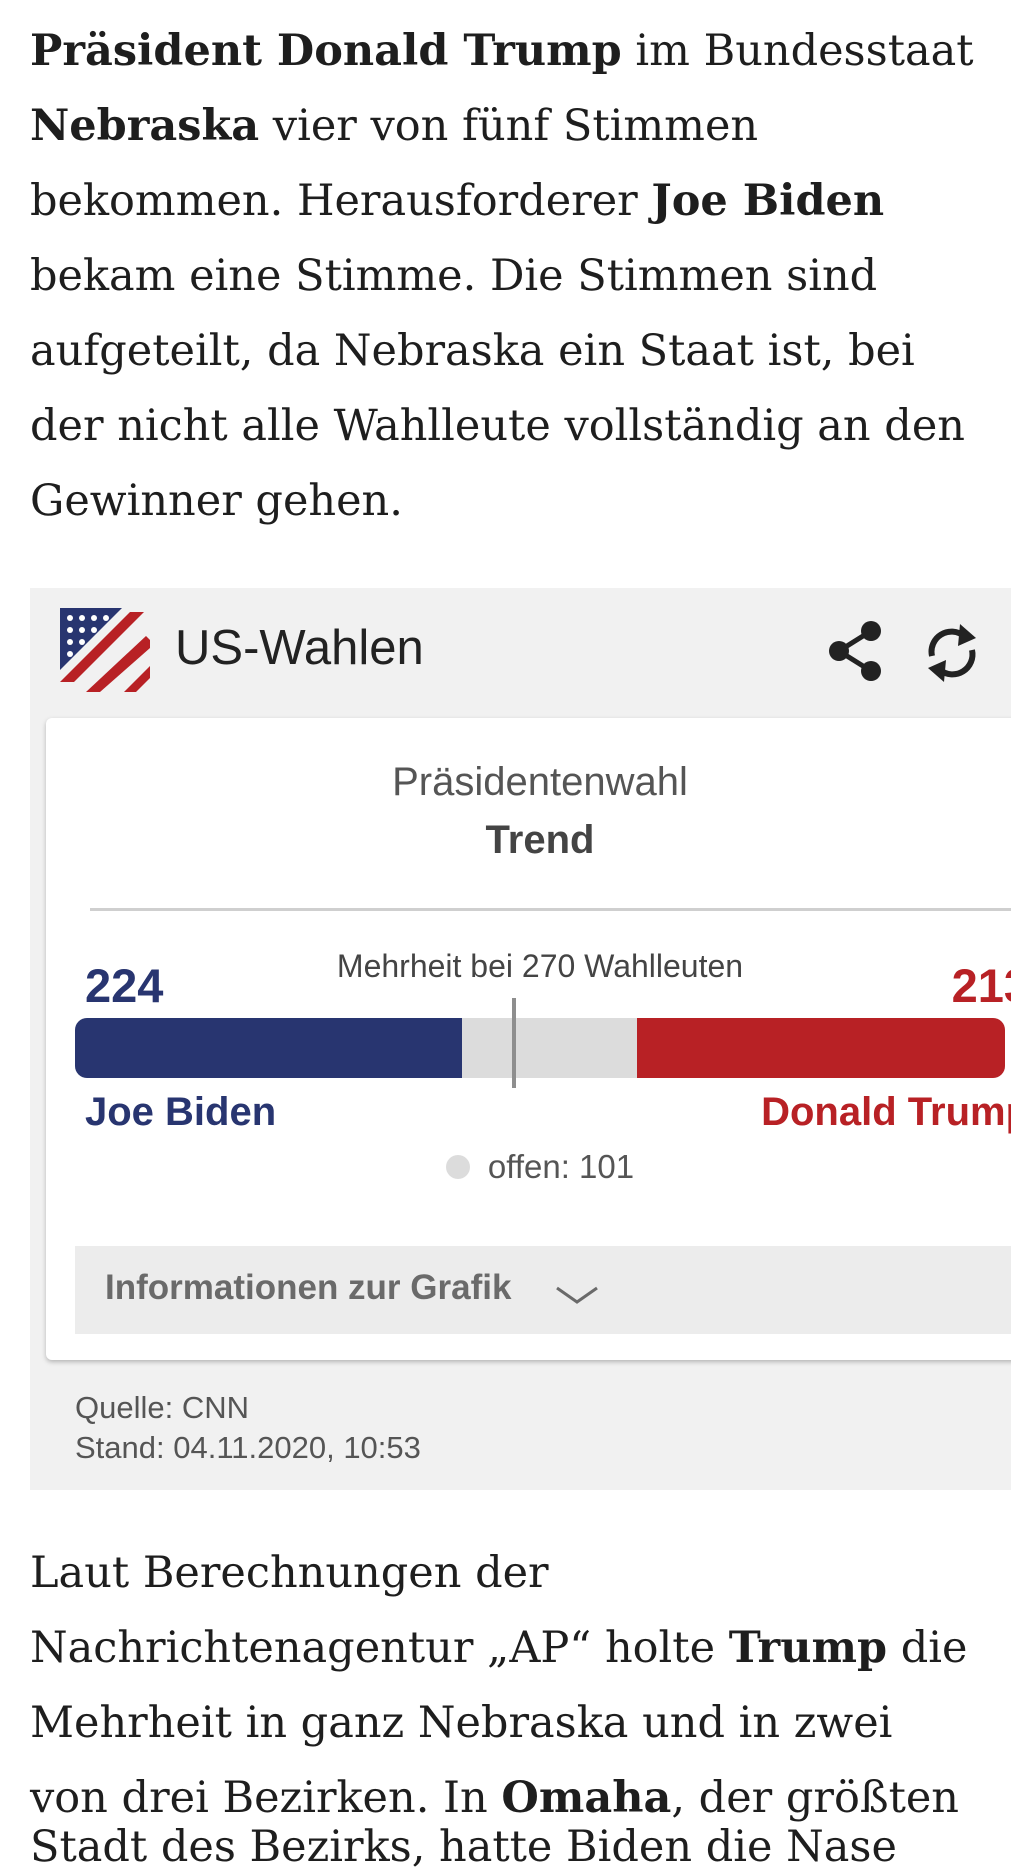 The width and height of the screenshot is (1011, 1872). Describe the element at coordinates (855, 651) in the screenshot. I see `share-icon` at that location.